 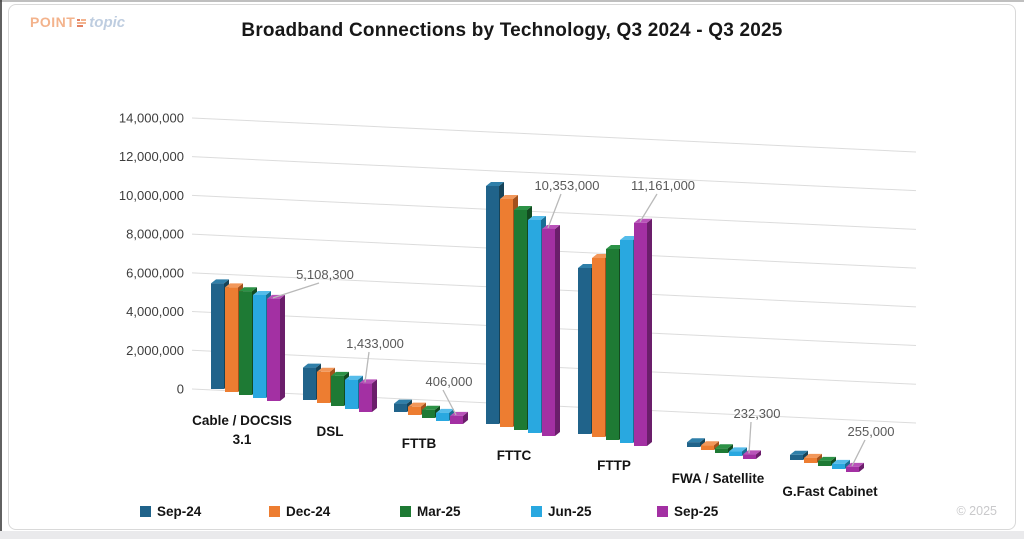 I want to click on page-bottom-strip, so click(x=512, y=535).